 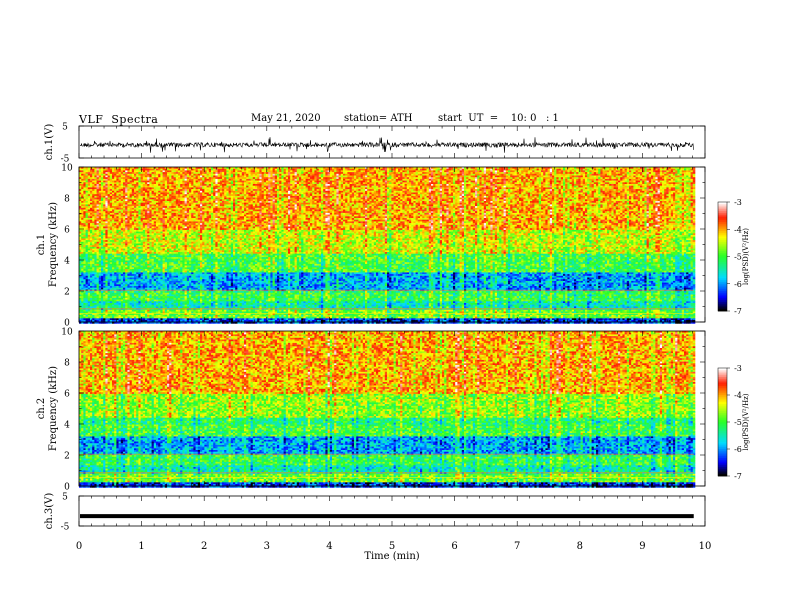 I want to click on y-axis-label: ch.1(V), so click(x=49, y=142).